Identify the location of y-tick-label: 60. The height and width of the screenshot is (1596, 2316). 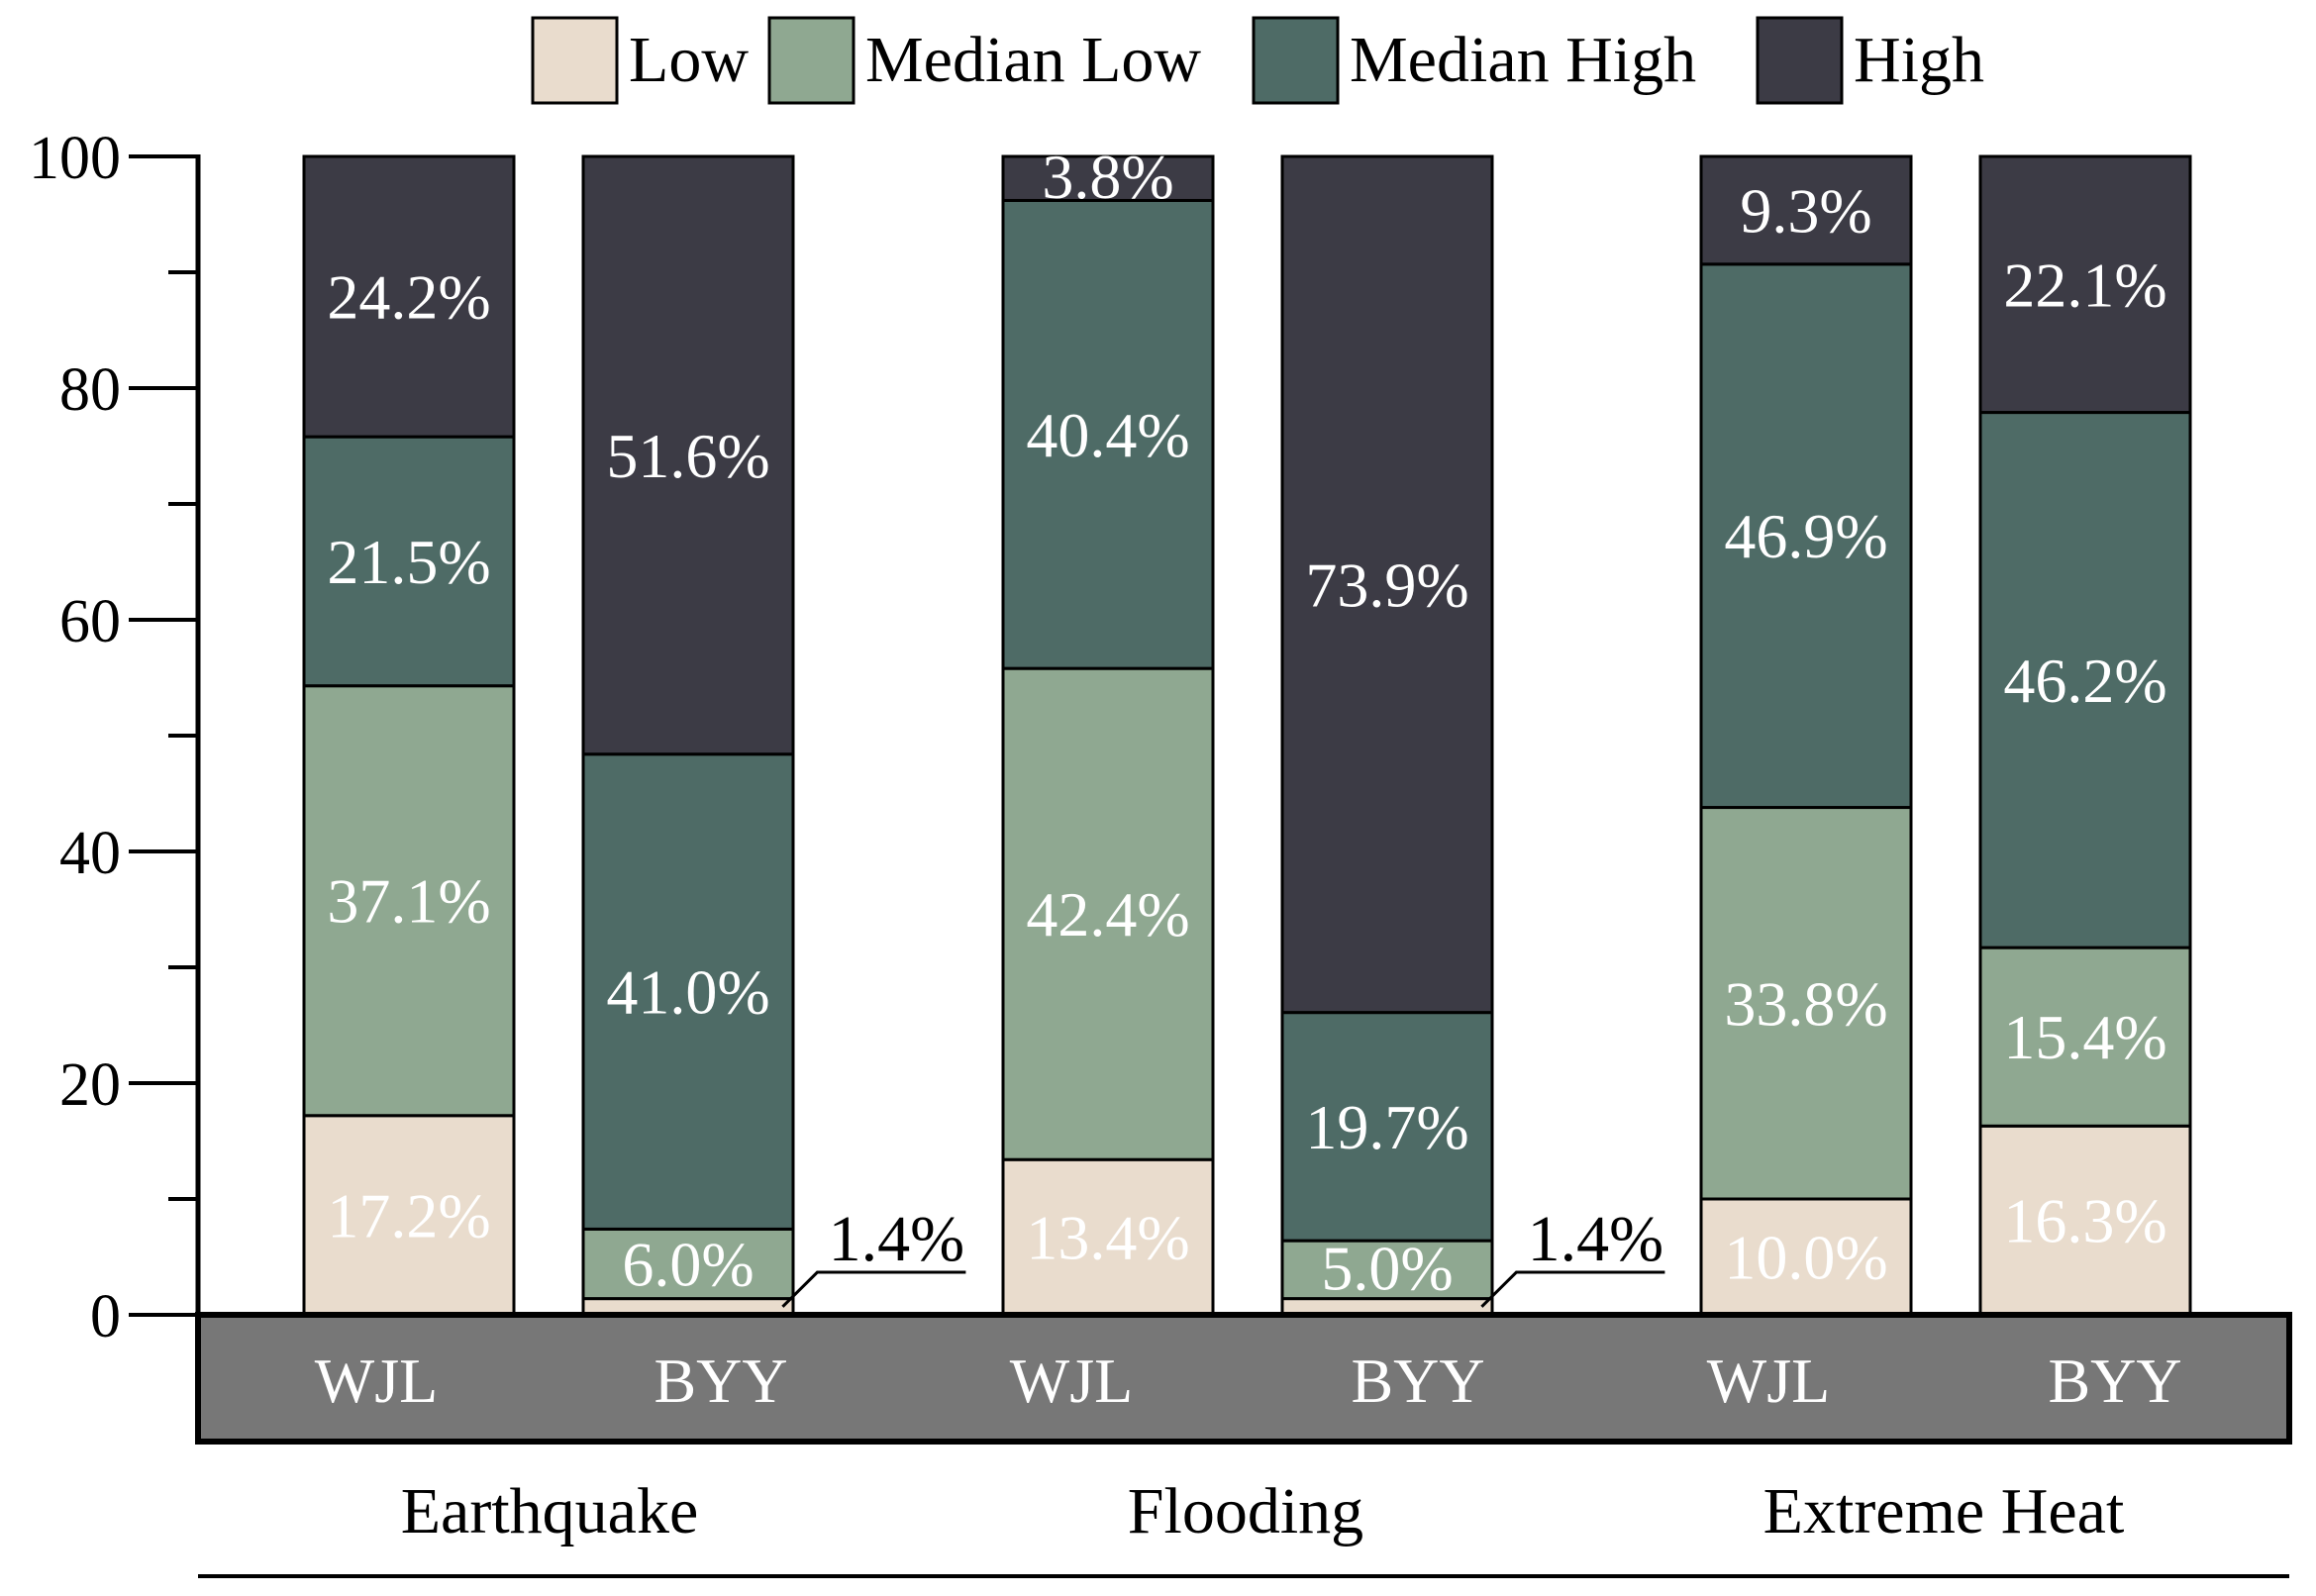
(90, 622).